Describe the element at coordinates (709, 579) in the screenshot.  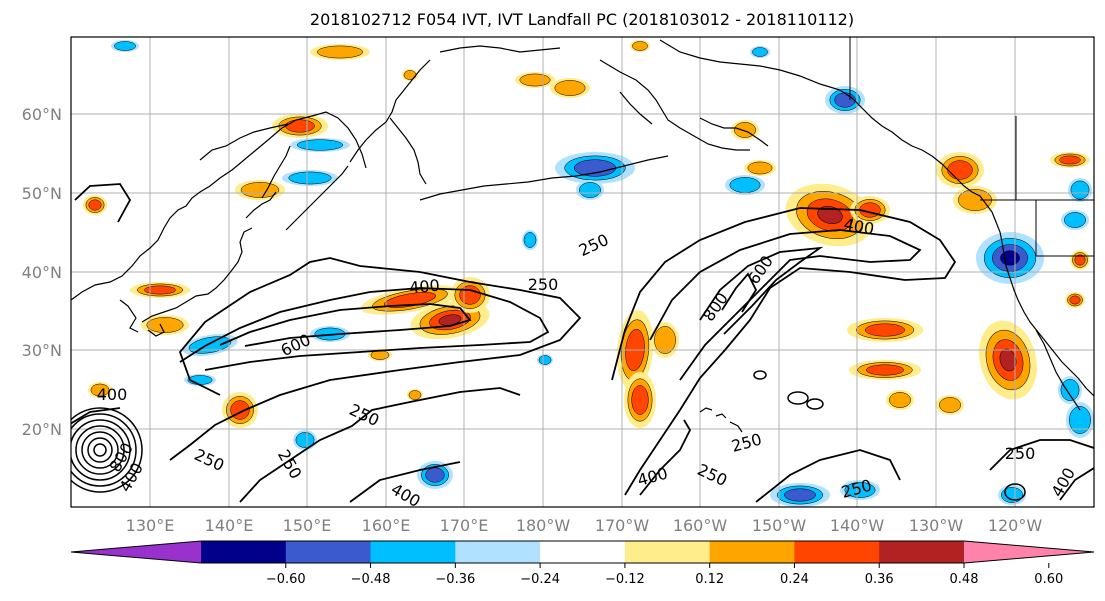
I see `colorbar-tick-label: 0.12` at that location.